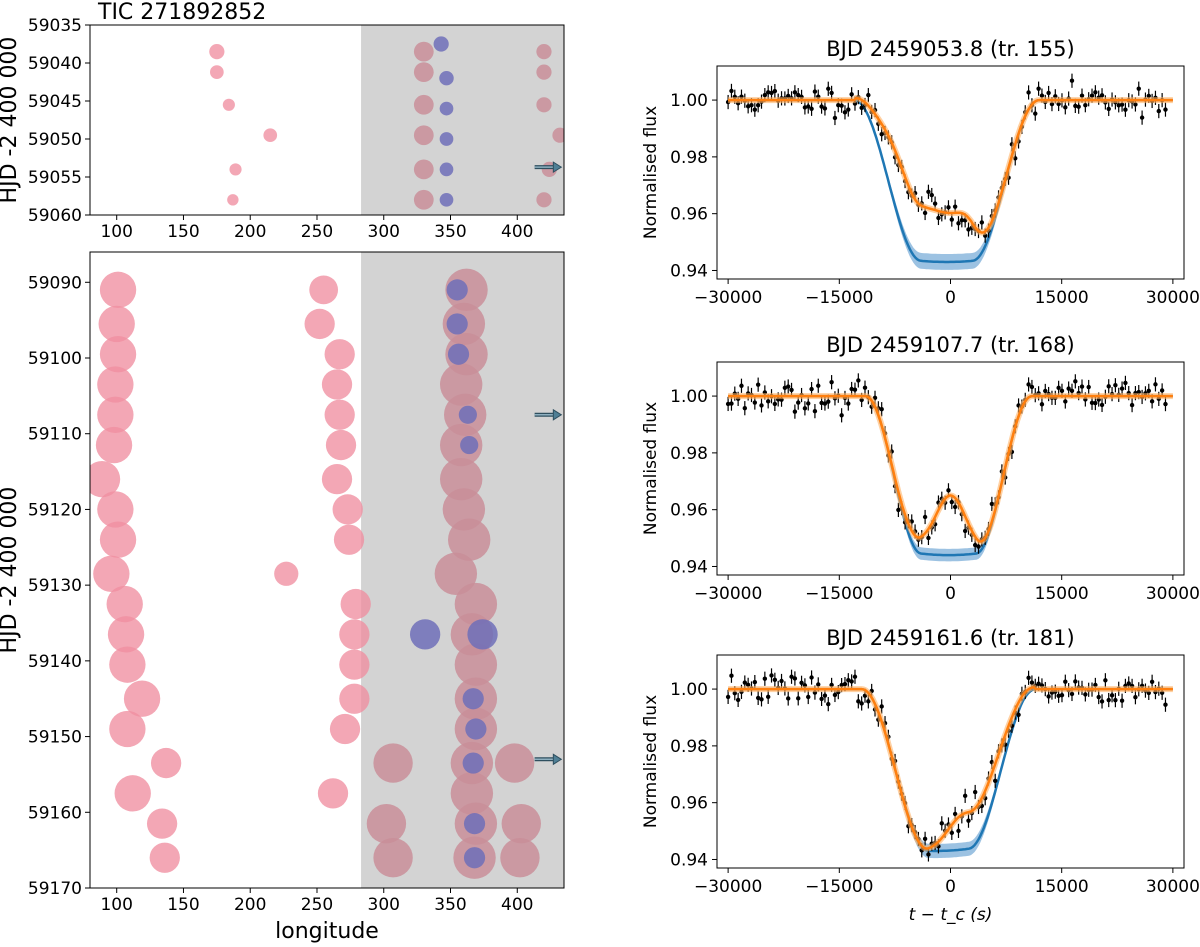  I want to click on unspotted-model-line, so click(950, 475).